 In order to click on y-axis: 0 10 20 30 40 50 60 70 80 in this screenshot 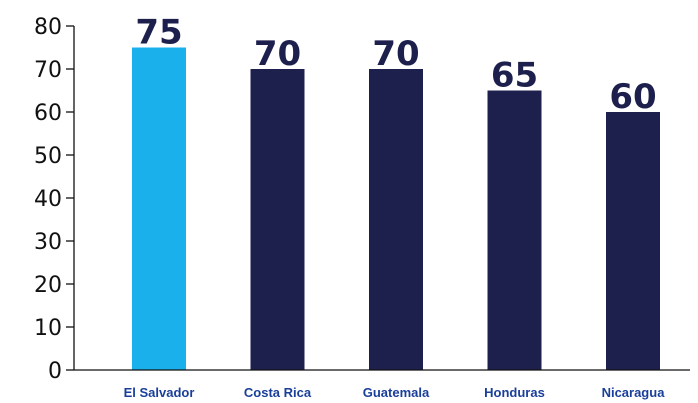, I will do `click(54, 199)`.